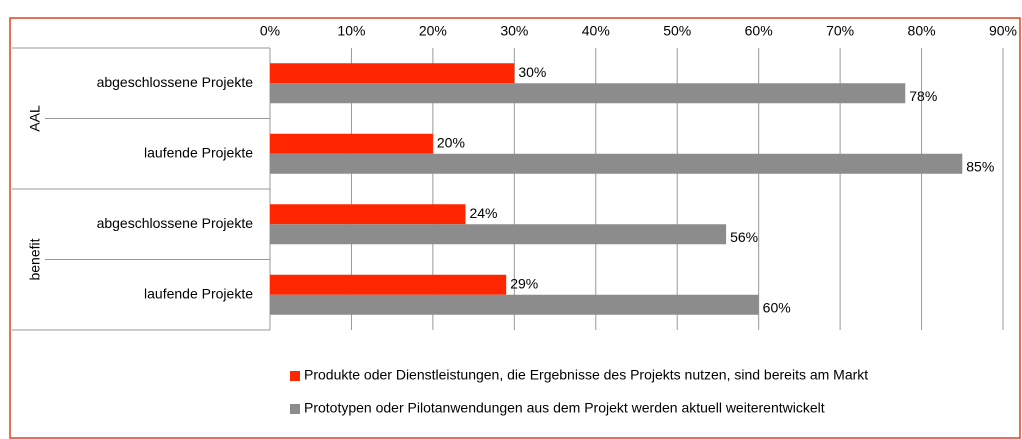 The width and height of the screenshot is (1022, 439). What do you see at coordinates (922, 31) in the screenshot?
I see `x-tick-label: 80%` at bounding box center [922, 31].